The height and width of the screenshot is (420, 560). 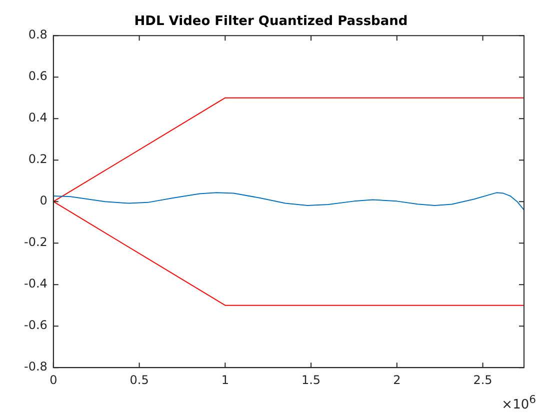 I want to click on x-tick-label: 2.5, so click(x=482, y=379).